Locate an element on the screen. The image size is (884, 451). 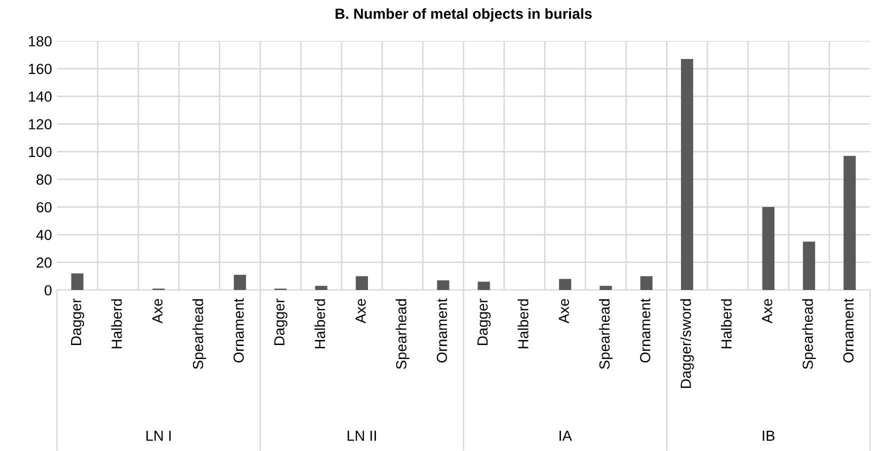
y-tick-label: 0 is located at coordinates (48, 290).